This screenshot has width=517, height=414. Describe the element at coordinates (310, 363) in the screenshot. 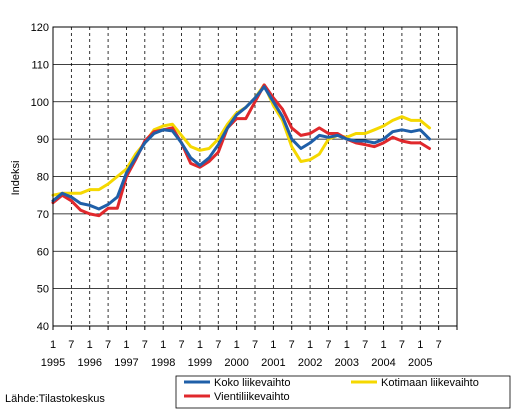

I see `x-year-label: 2002` at that location.